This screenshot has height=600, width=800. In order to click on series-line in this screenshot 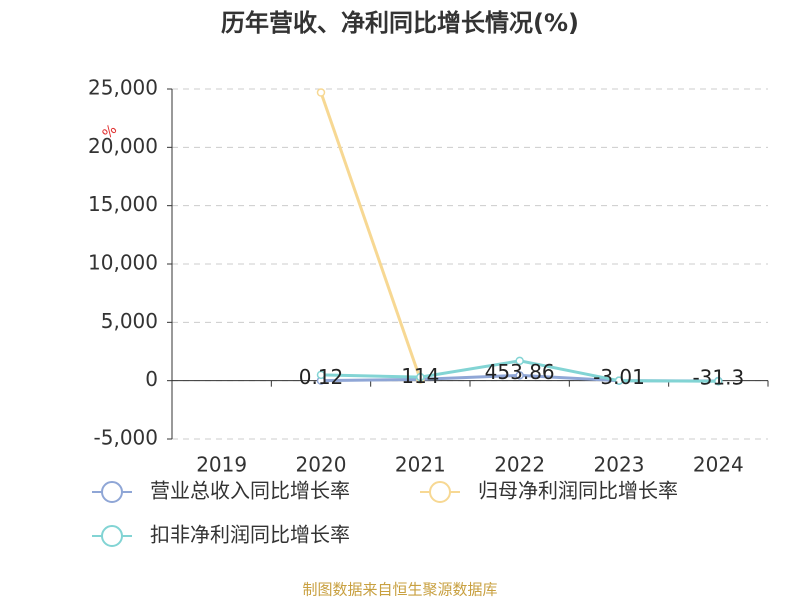, I will do `click(370, 236)`.